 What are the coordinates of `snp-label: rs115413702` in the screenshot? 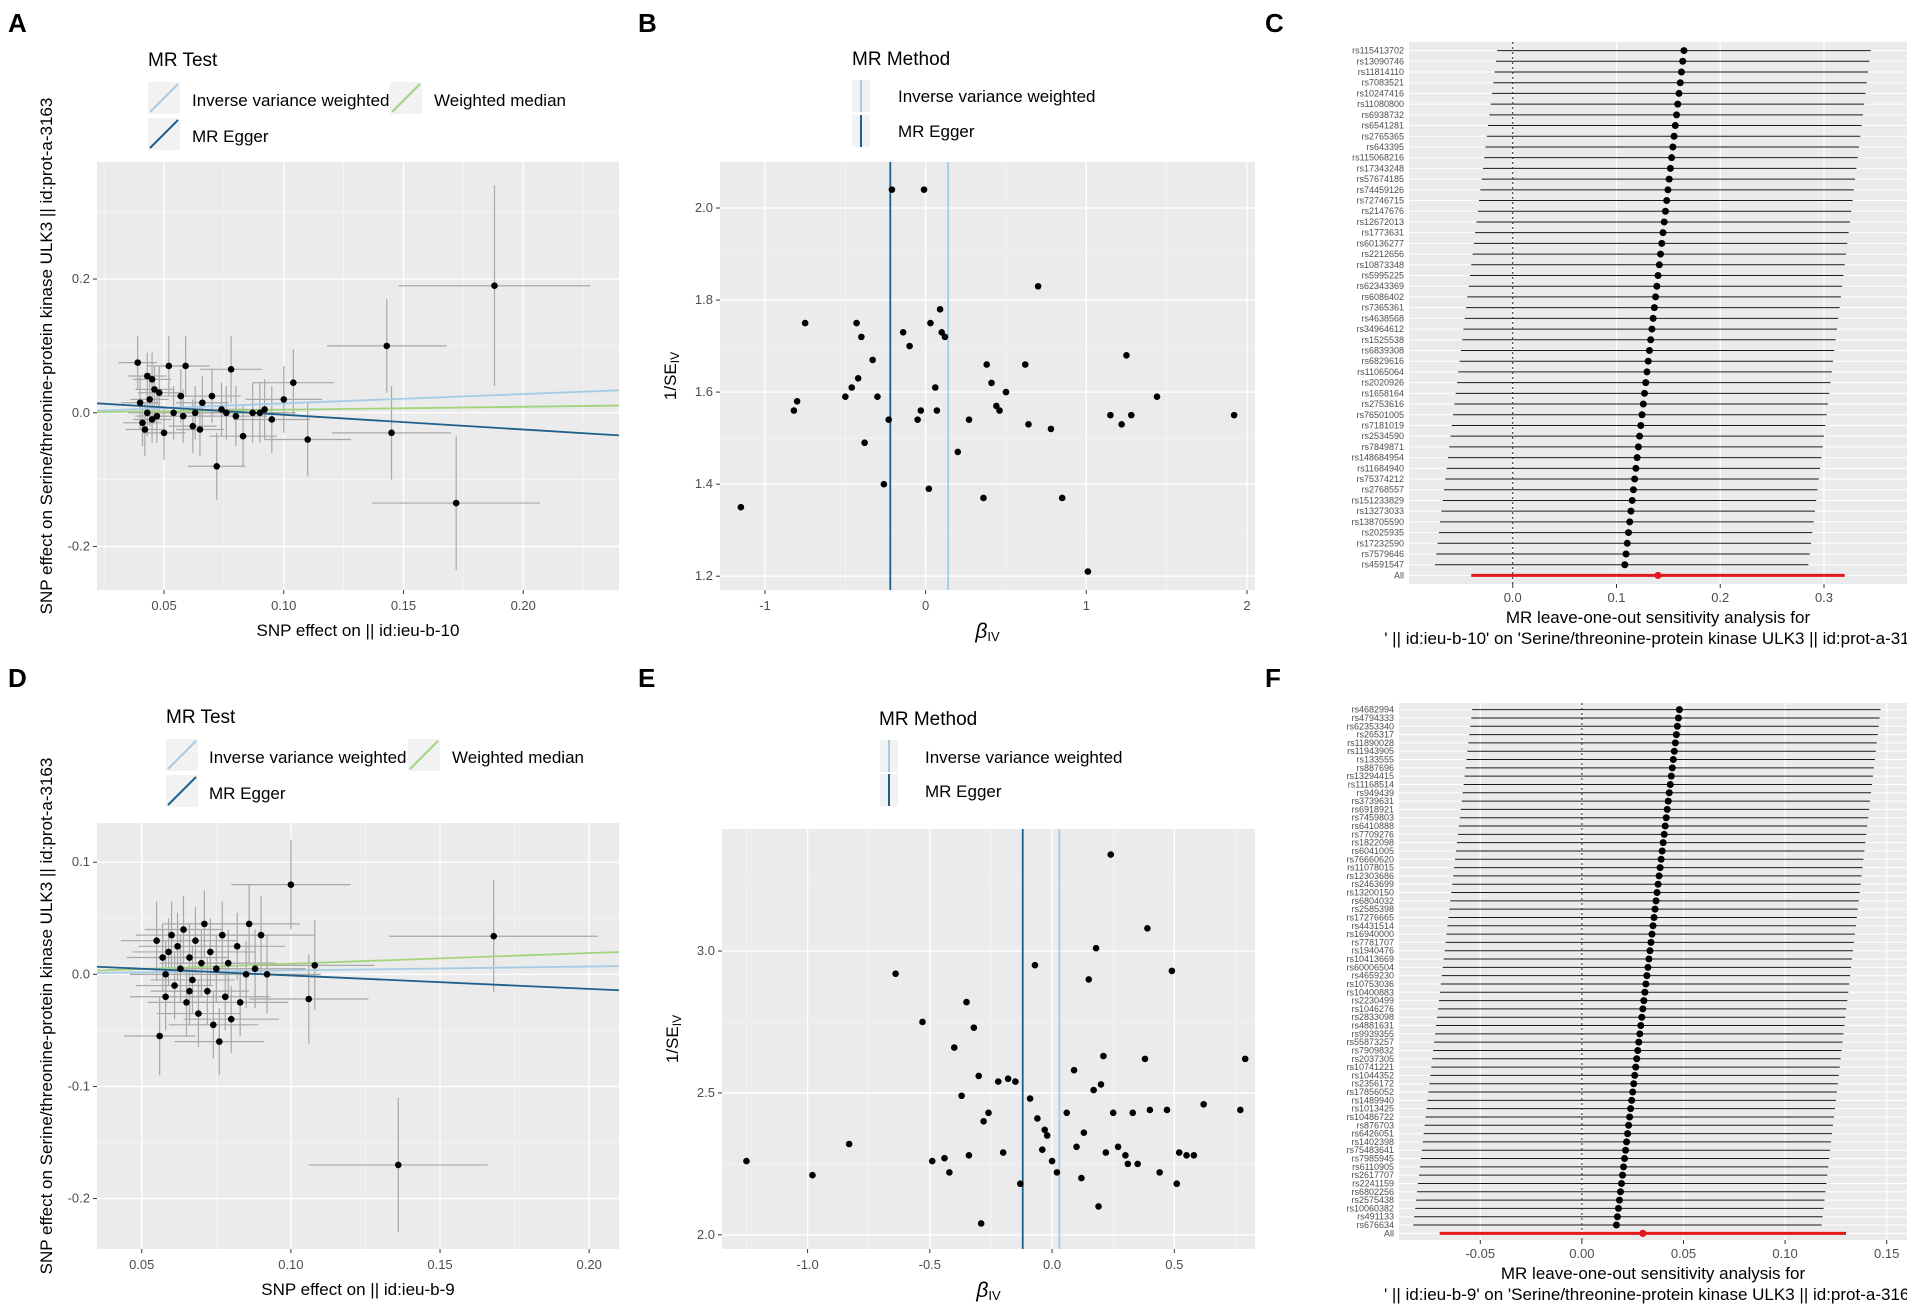 It's located at (1378, 51).